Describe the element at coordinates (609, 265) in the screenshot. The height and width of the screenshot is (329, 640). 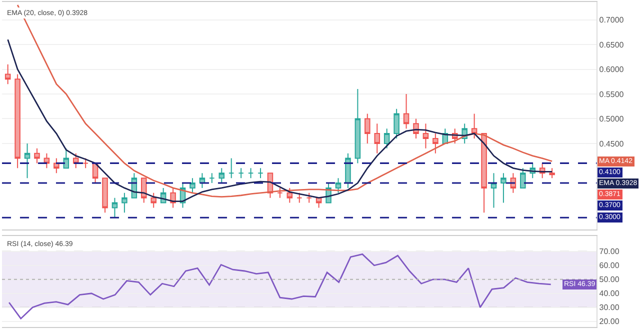
I see `y-tick-label: 60.00` at that location.